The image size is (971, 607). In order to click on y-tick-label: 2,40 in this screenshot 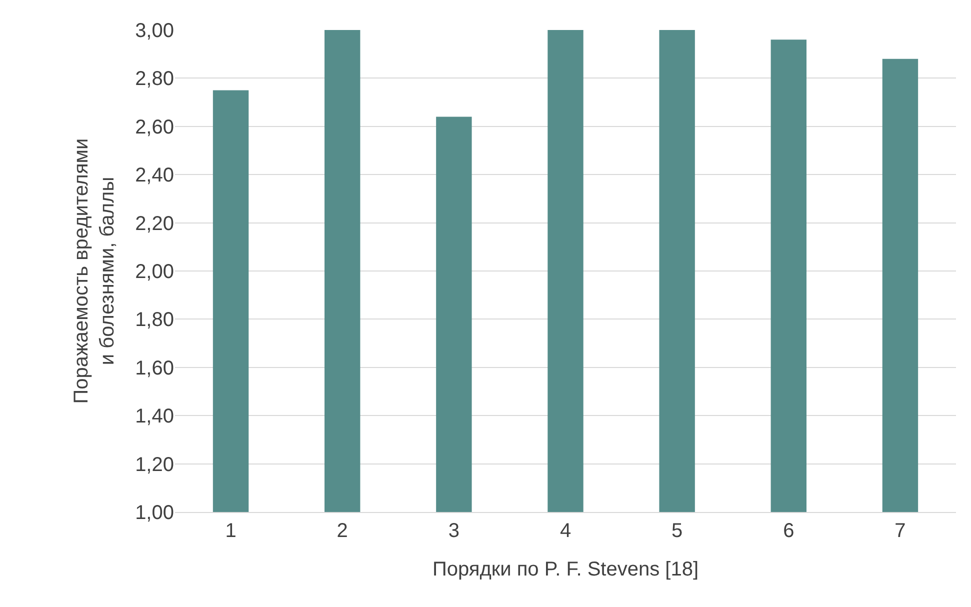, I will do `click(154, 175)`.